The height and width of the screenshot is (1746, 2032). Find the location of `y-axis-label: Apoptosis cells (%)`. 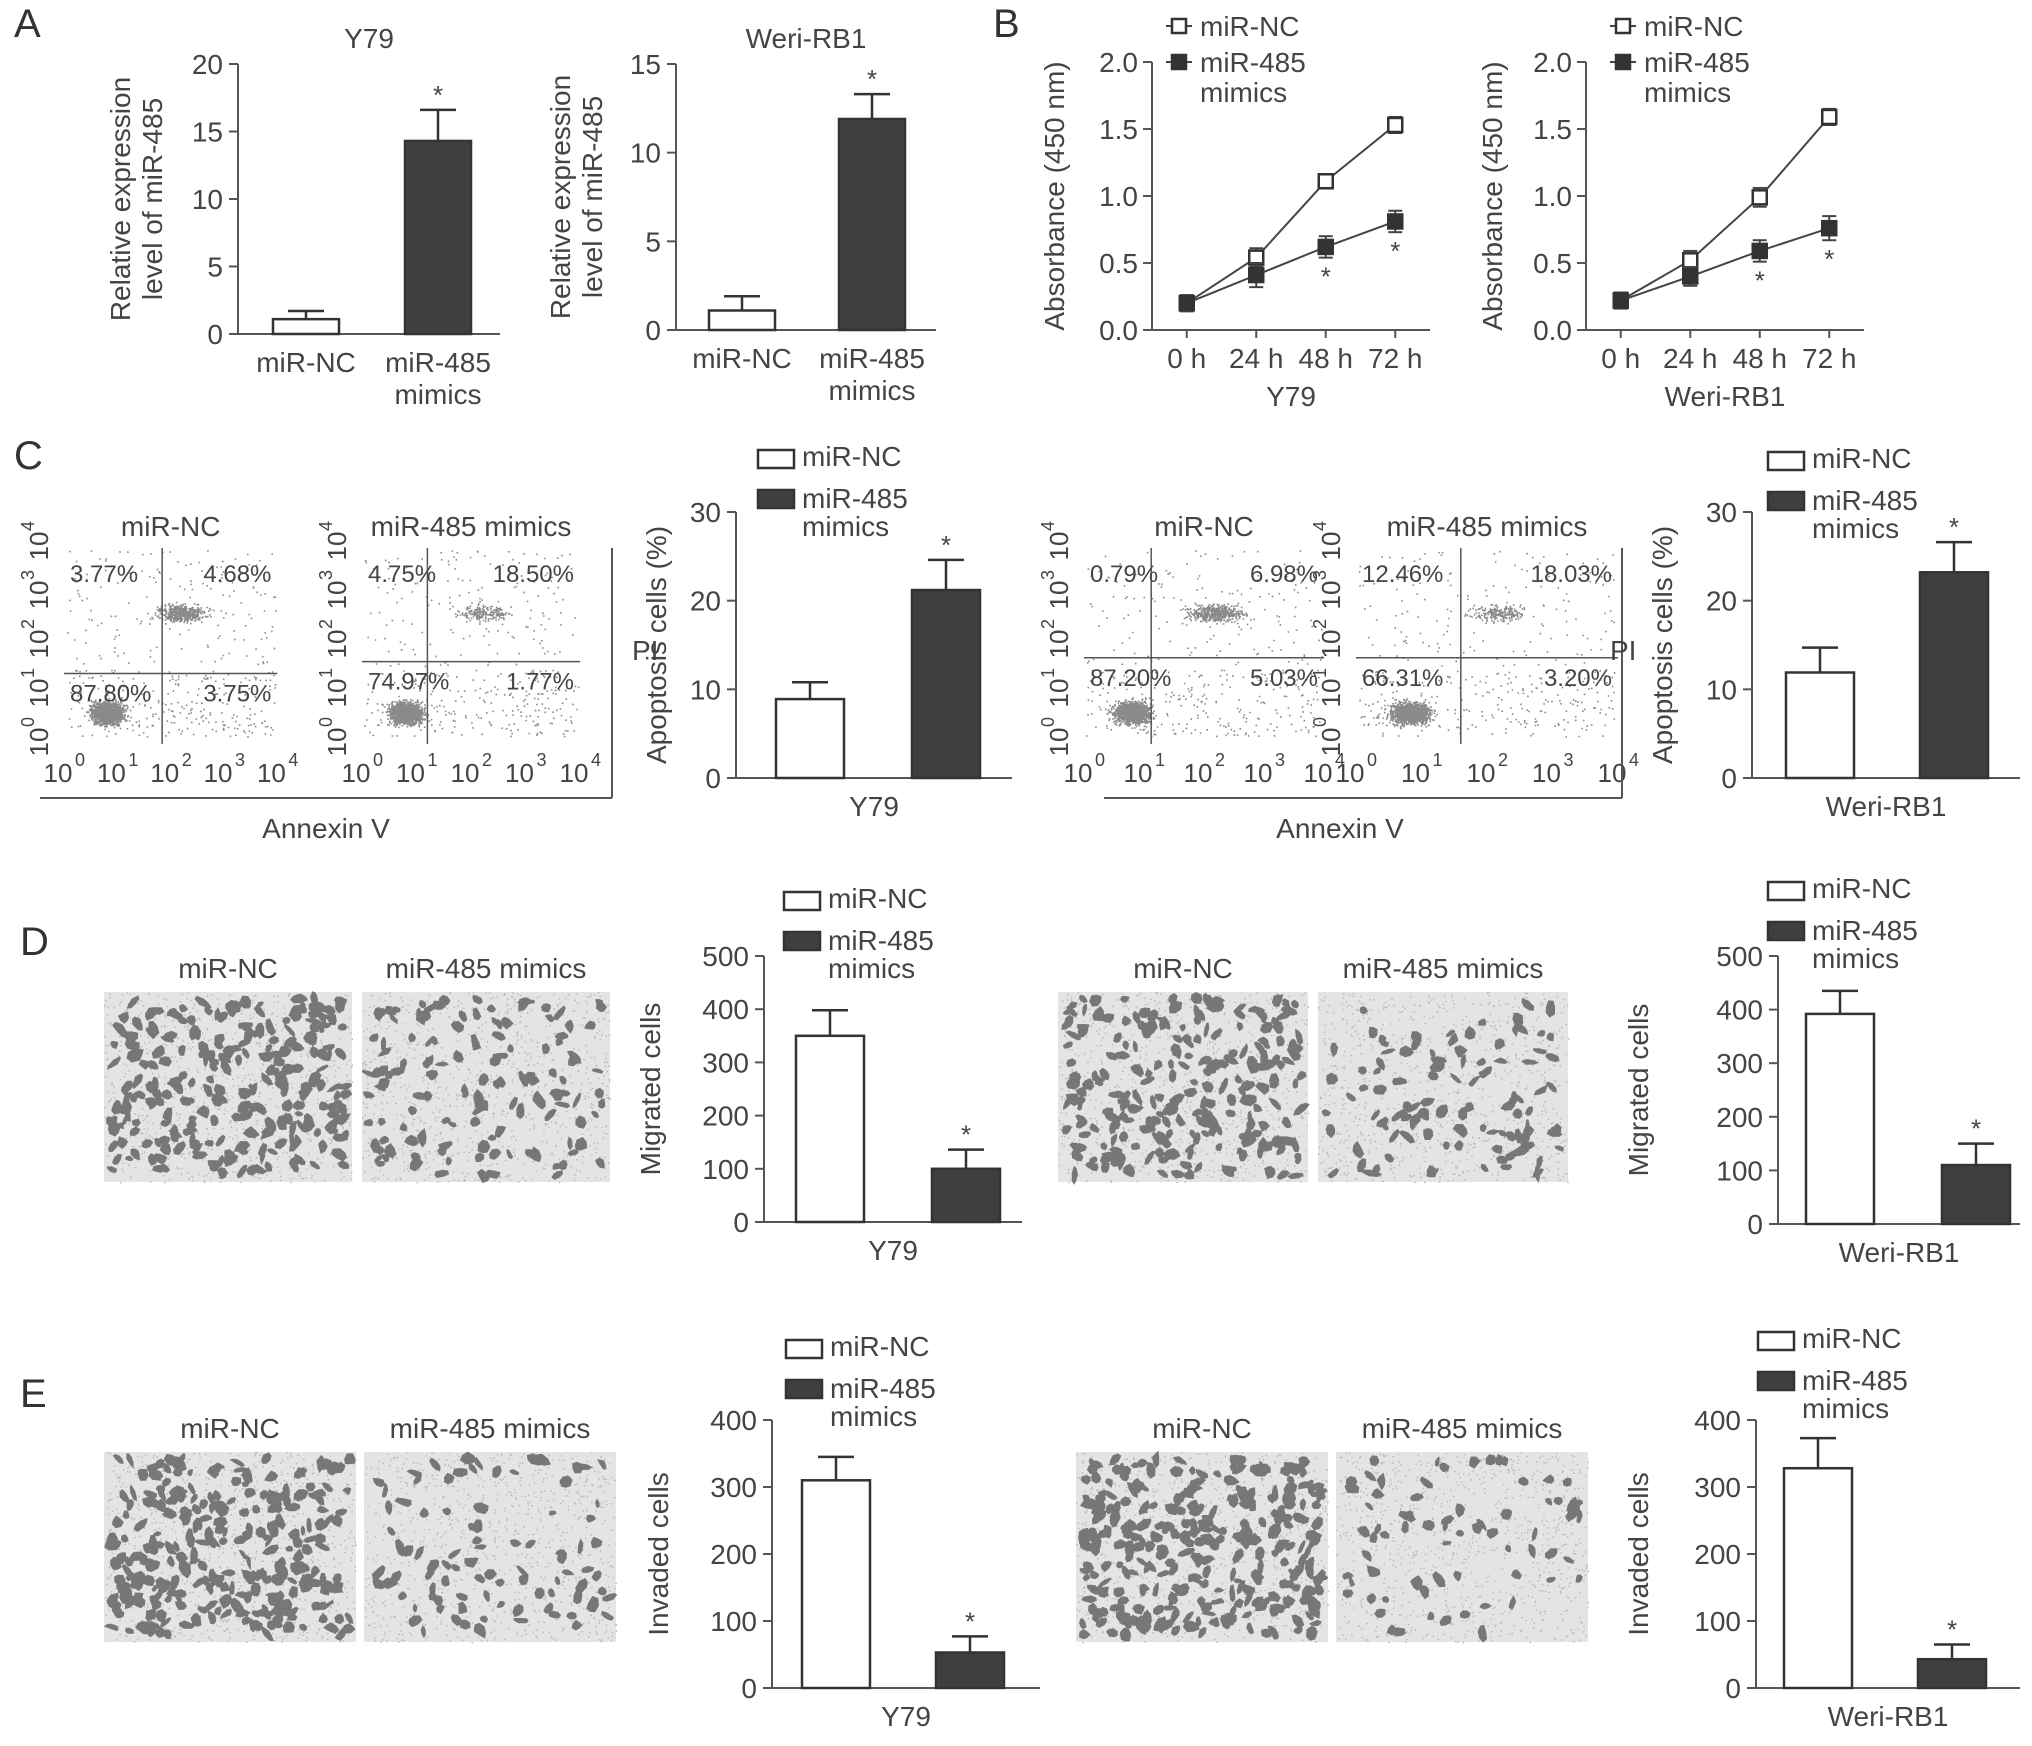

y-axis-label: Apoptosis cells (%) is located at coordinates (1662, 645).